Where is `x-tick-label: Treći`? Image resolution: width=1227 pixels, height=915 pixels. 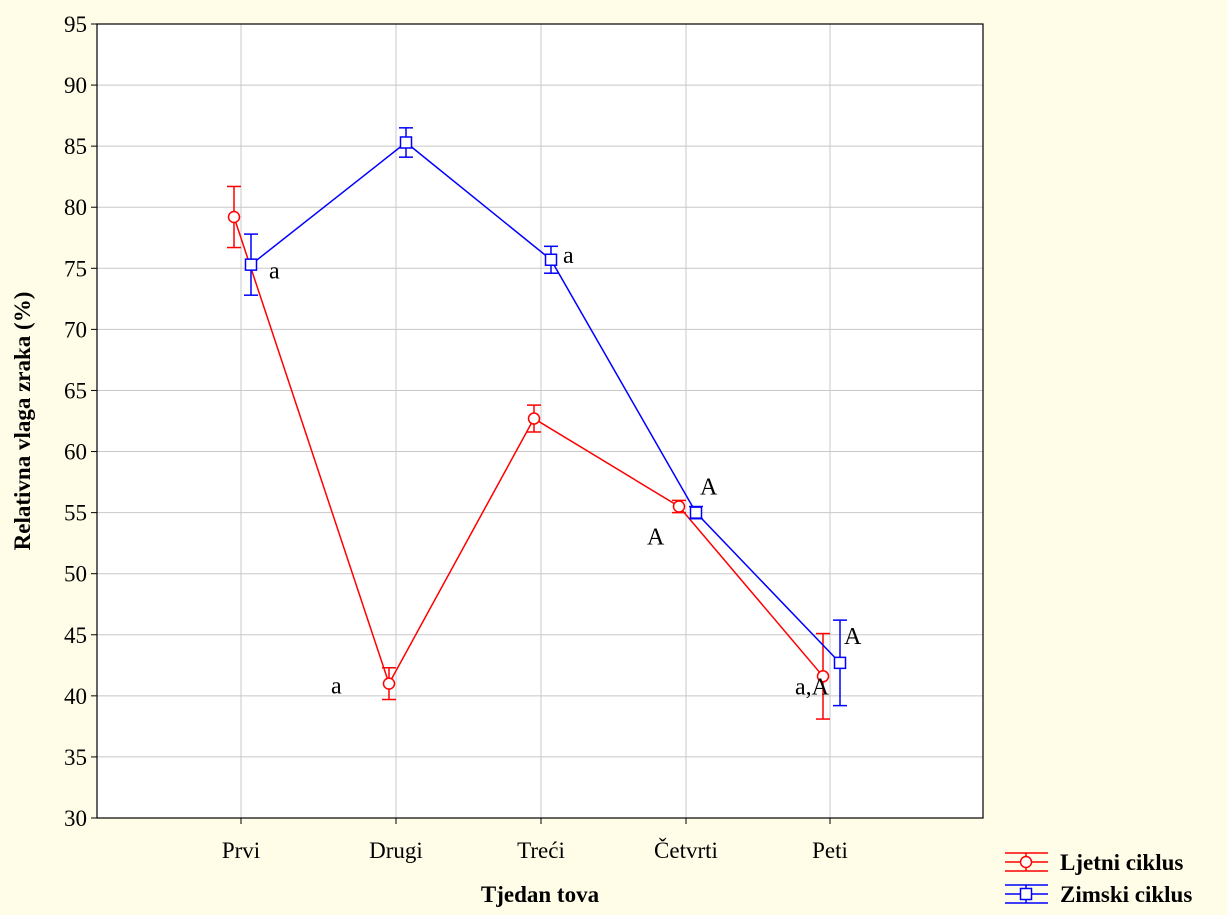 x-tick-label: Treći is located at coordinates (541, 850).